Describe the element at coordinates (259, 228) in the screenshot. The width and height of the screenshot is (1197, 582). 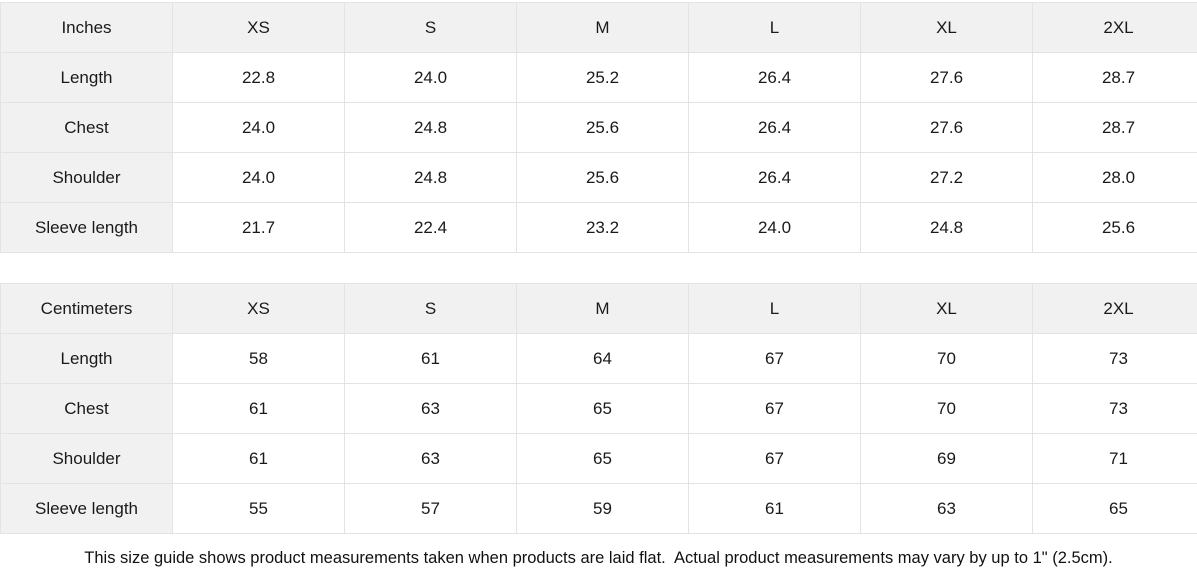
I see `value-cell: 21.7` at that location.